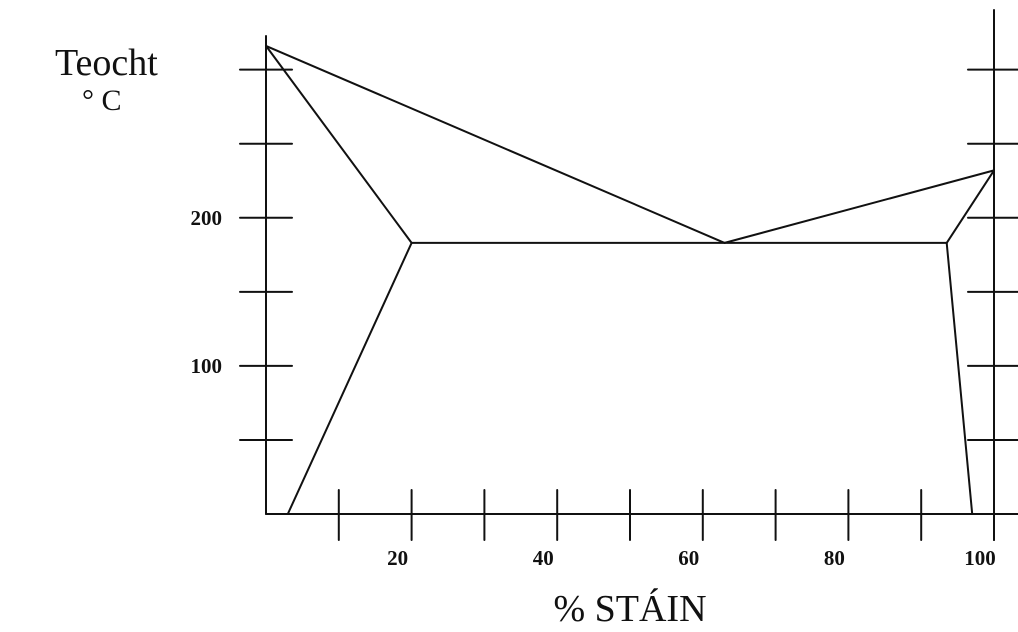  What do you see at coordinates (543, 558) in the screenshot?
I see `x-tick-label: 40` at bounding box center [543, 558].